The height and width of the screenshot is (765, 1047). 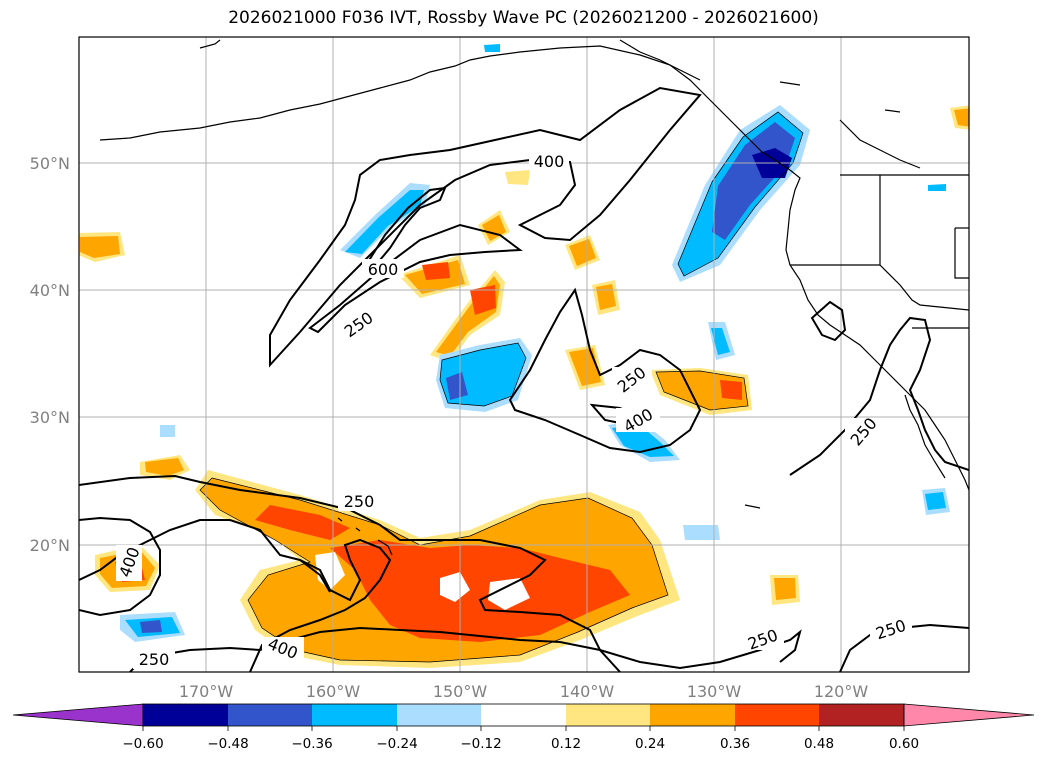 What do you see at coordinates (383, 269) in the screenshot?
I see `contour-label: 600` at bounding box center [383, 269].